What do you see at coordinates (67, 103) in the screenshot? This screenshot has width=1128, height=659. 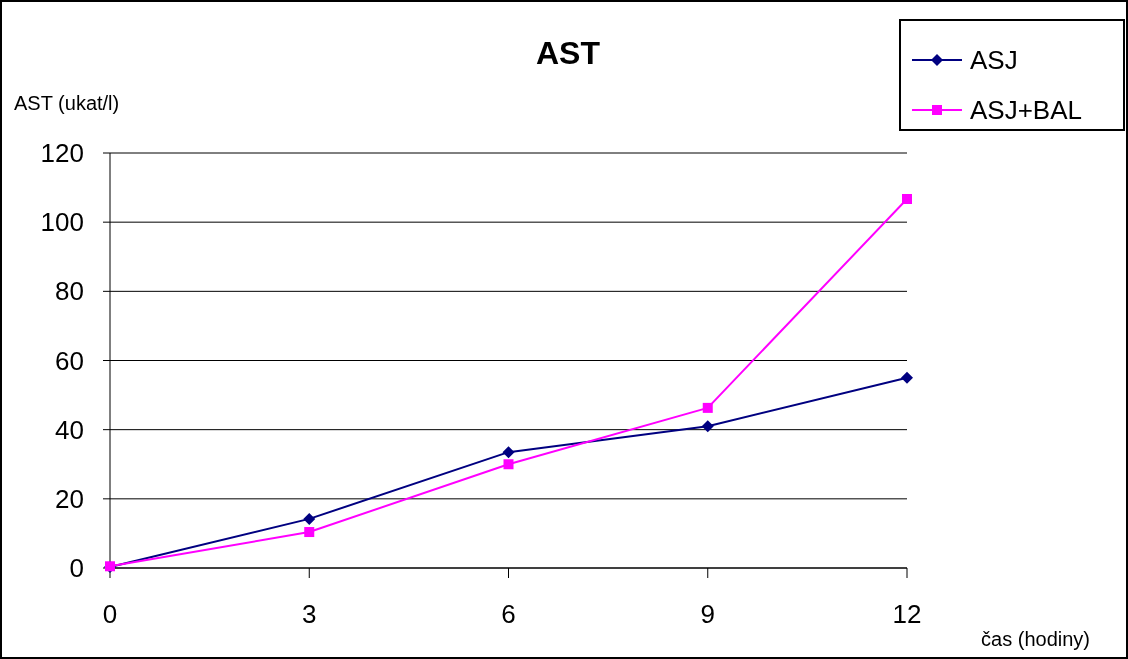 I see `y-axis-title: AST (ukat/l)` at bounding box center [67, 103].